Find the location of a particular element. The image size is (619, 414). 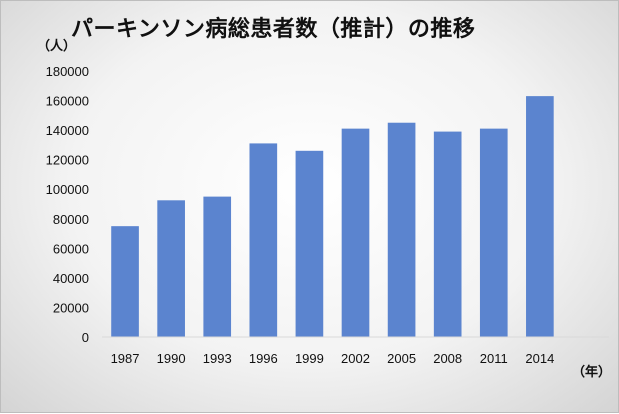

bar-2008 is located at coordinates (447, 234).